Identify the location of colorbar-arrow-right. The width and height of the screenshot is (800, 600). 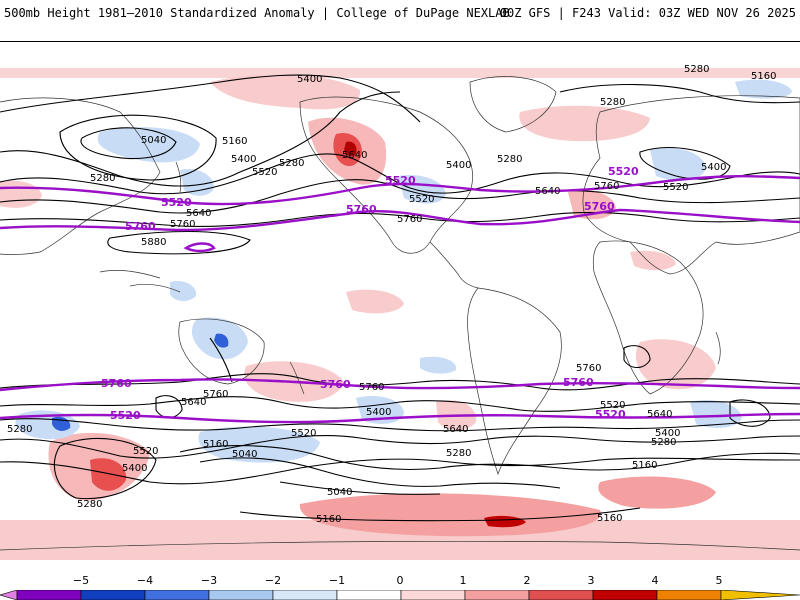
(760, 595).